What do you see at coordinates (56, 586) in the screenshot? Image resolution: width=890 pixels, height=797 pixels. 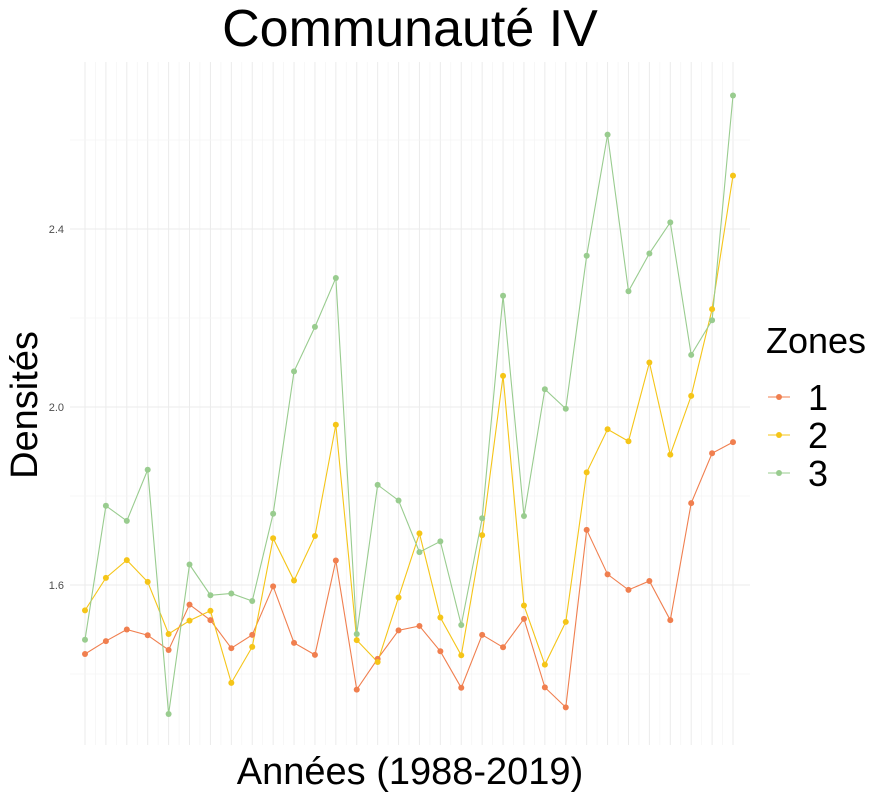 I see `y-tick-label: 1.6` at bounding box center [56, 586].